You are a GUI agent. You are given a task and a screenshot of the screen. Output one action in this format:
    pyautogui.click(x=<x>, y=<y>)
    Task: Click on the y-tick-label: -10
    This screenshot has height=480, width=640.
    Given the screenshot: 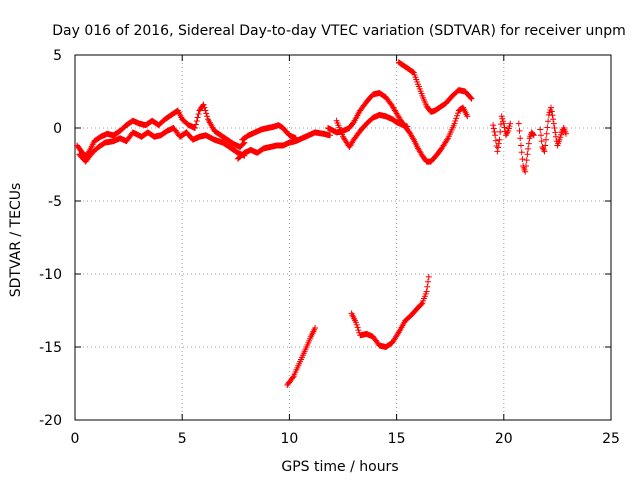 What is the action you would take?
    pyautogui.click(x=50, y=275)
    